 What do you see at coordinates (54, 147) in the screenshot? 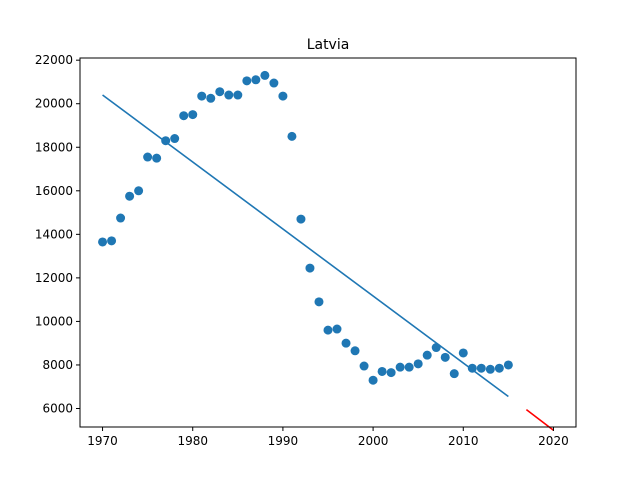
I see `y-tick-label: 18000` at bounding box center [54, 147].